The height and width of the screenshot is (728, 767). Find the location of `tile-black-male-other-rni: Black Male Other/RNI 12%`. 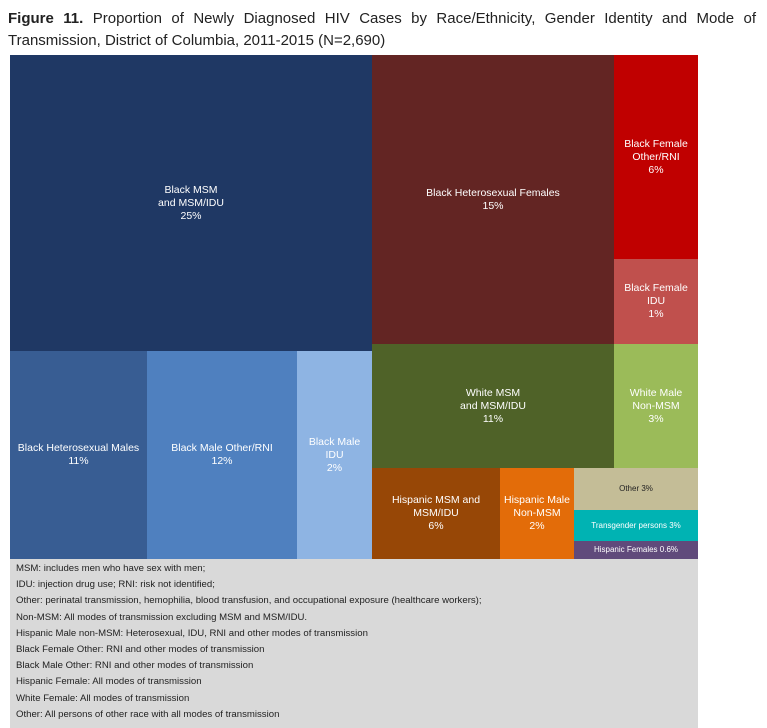

tile-black-male-other-rni: Black Male Other/RNI 12% is located at coordinates (222, 455).